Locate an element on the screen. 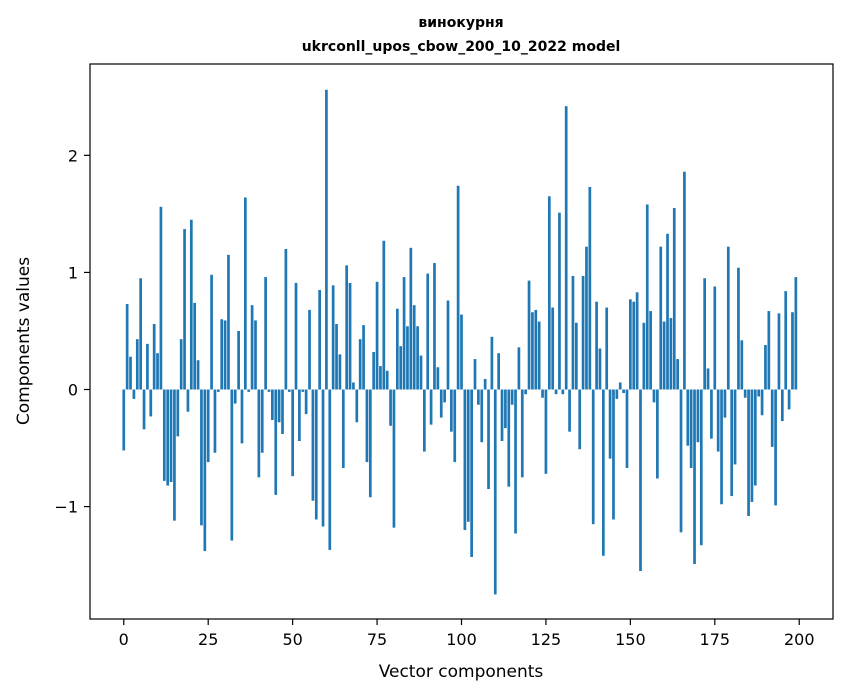 The image size is (847, 696). x-tick-label: 200 is located at coordinates (799, 639).